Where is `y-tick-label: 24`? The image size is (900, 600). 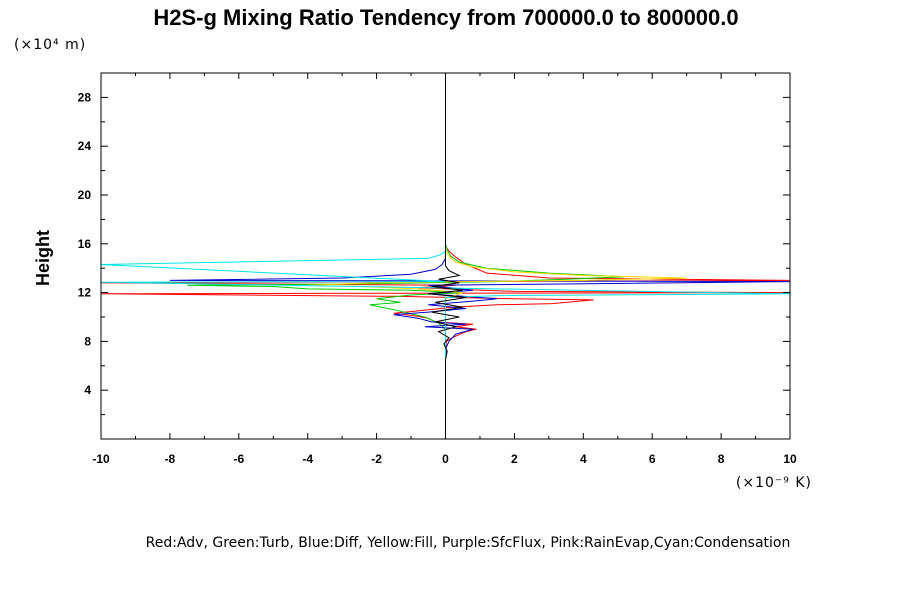
y-tick-label: 24 is located at coordinates (85, 146).